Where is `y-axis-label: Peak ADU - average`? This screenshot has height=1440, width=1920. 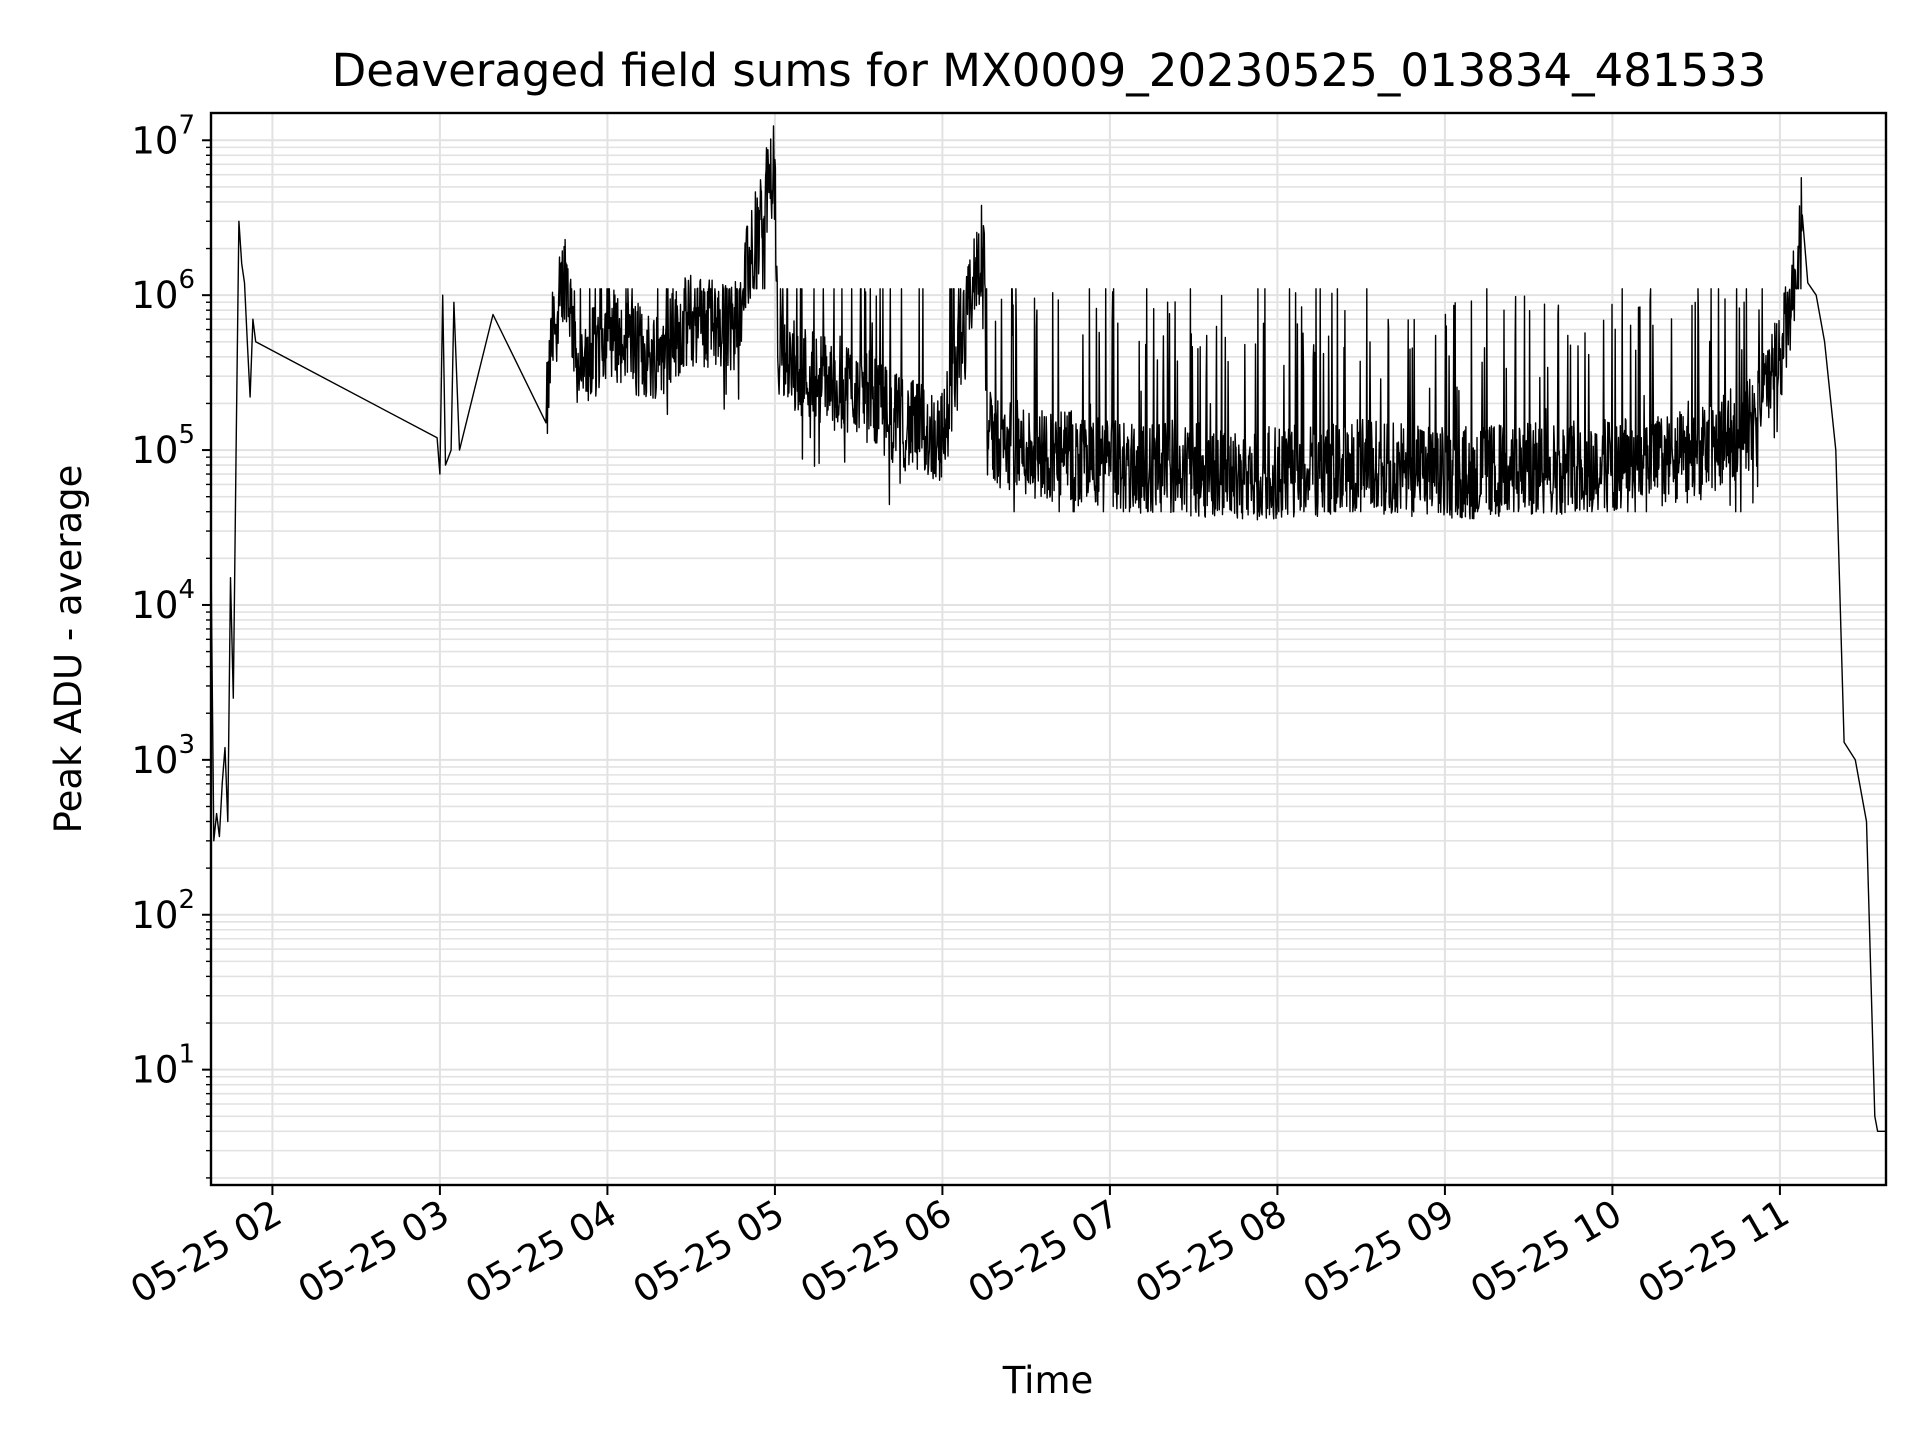 y-axis-label: Peak ADU - average is located at coordinates (68, 649).